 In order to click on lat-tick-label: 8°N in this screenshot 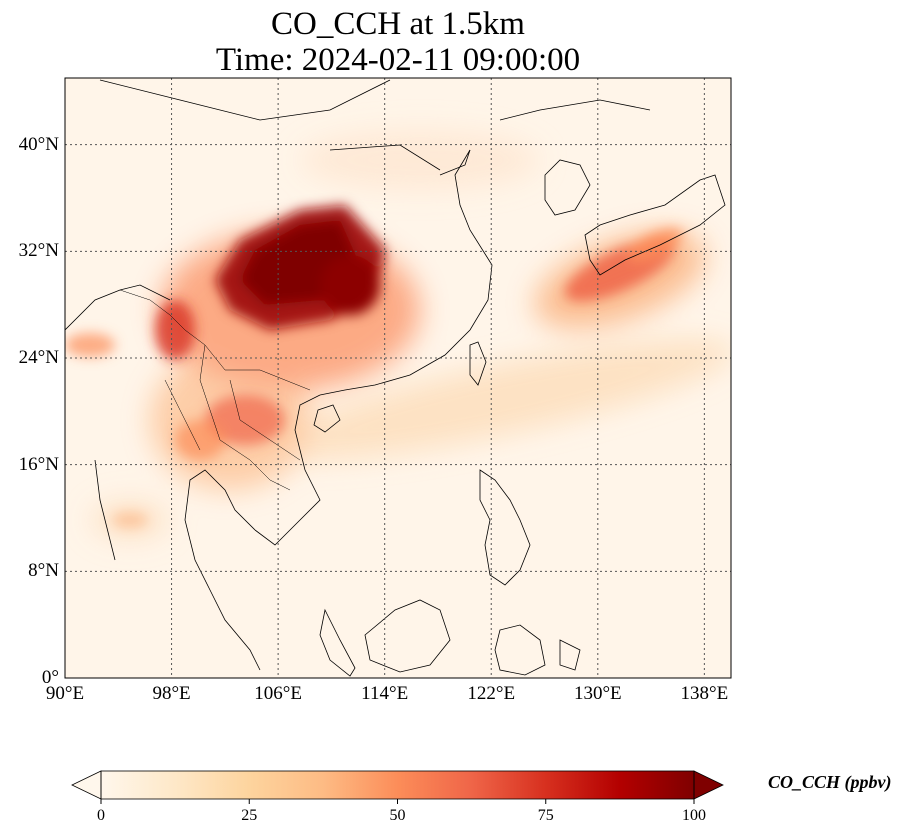, I will do `click(43, 571)`.